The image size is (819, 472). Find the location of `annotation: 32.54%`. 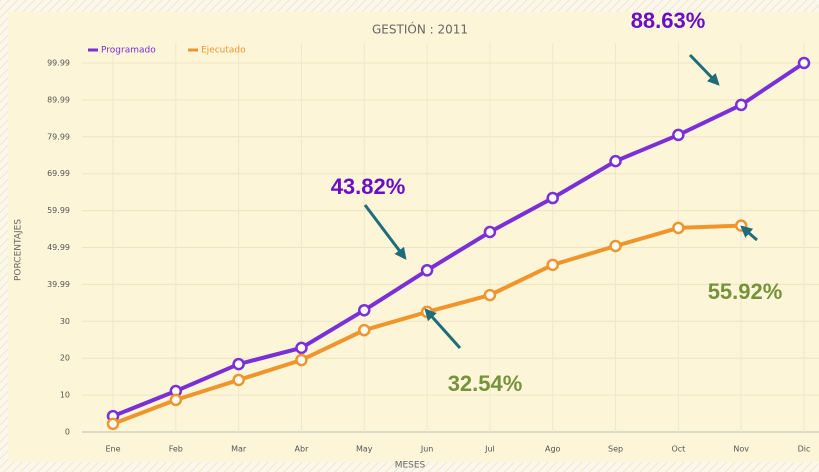

annotation: 32.54% is located at coordinates (485, 383).